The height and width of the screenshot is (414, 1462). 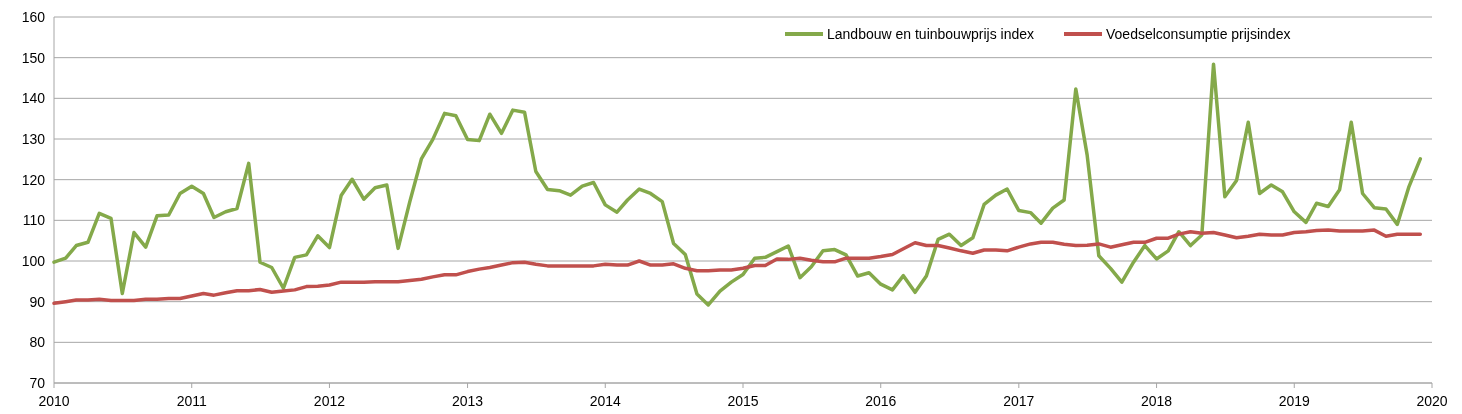 What do you see at coordinates (1019, 401) in the screenshot?
I see `x-tick-label: 2017` at bounding box center [1019, 401].